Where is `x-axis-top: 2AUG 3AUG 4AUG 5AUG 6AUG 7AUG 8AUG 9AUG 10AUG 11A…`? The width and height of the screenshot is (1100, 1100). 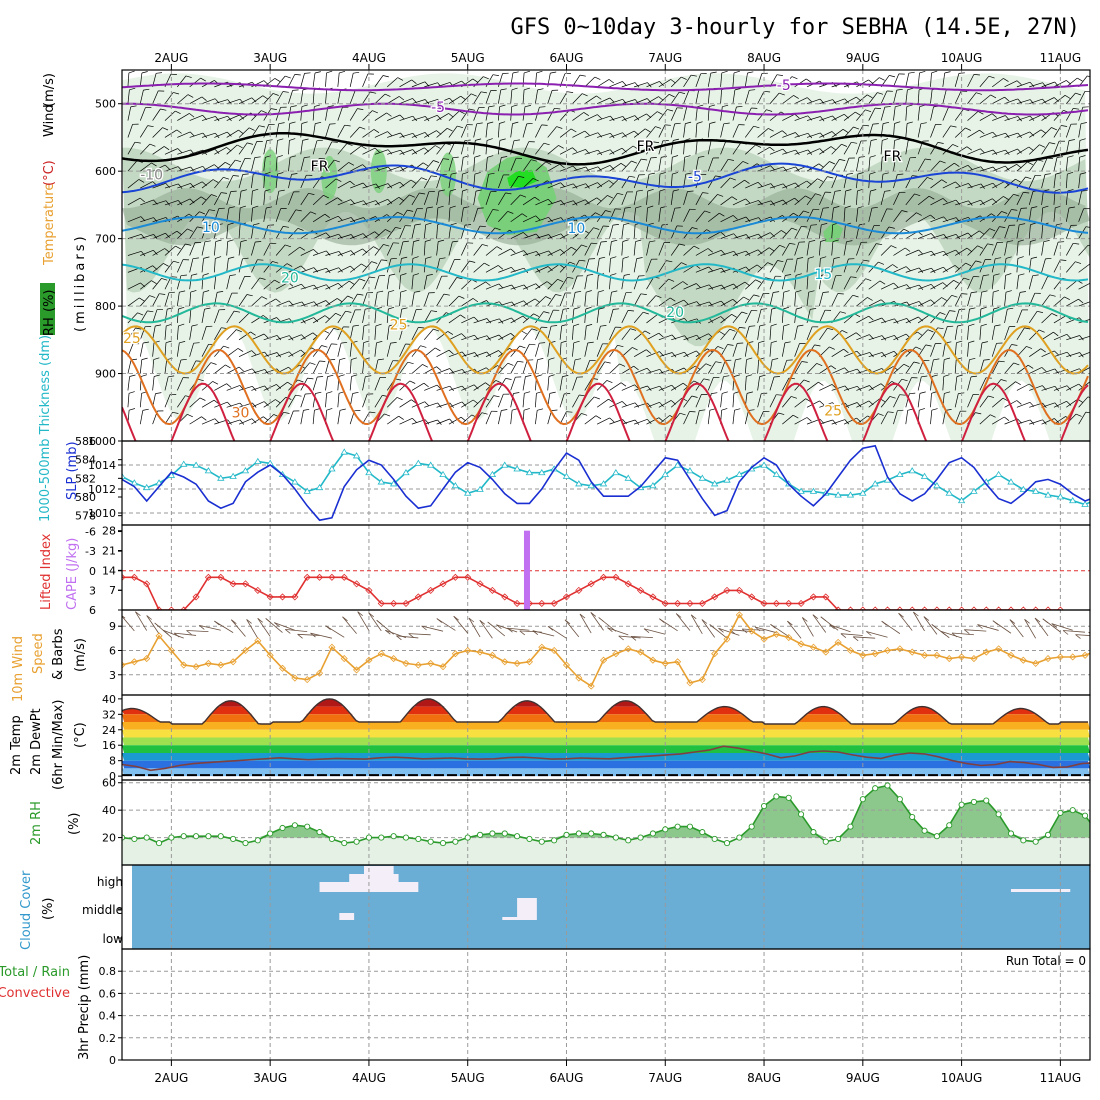
x-axis-top: 2AUG 3AUG 4AUG 5AUG 6AUG 7AUG 8AUG 9AUG 10AUG 11A… is located at coordinates (617, 58).